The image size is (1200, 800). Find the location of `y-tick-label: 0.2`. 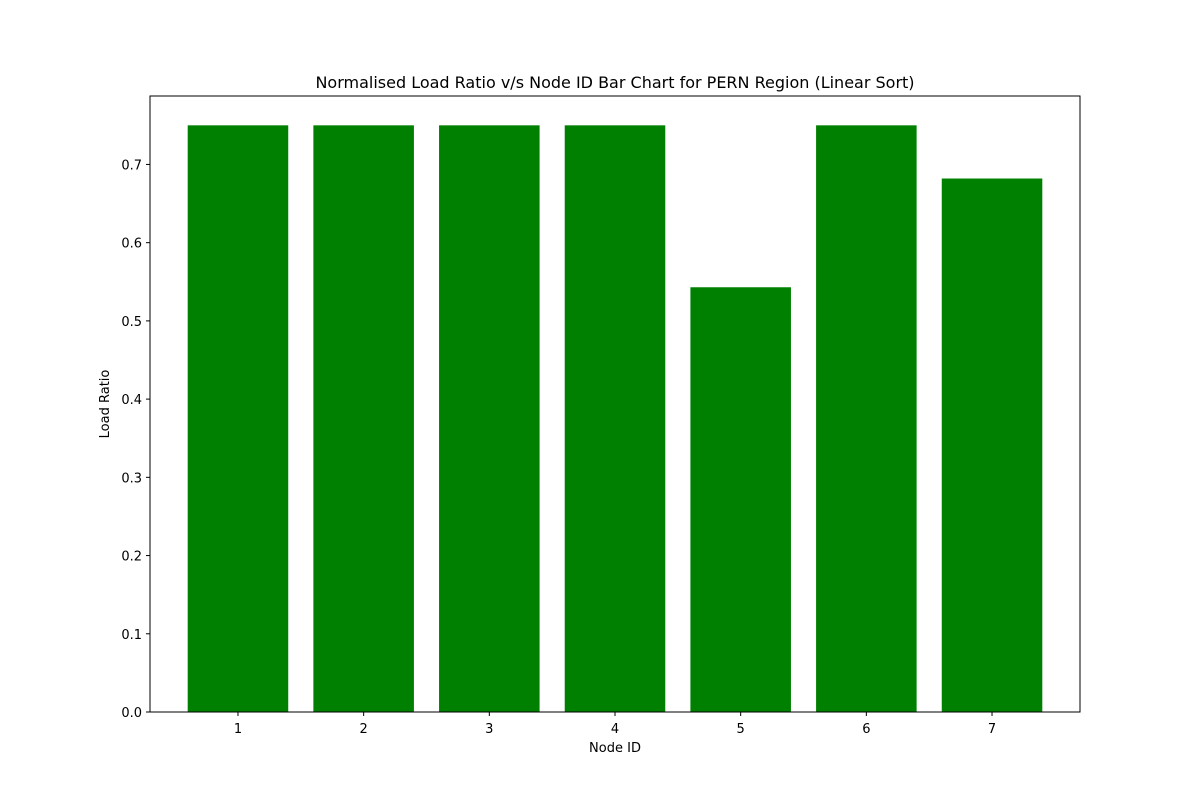

y-tick-label: 0.2 is located at coordinates (131, 557).